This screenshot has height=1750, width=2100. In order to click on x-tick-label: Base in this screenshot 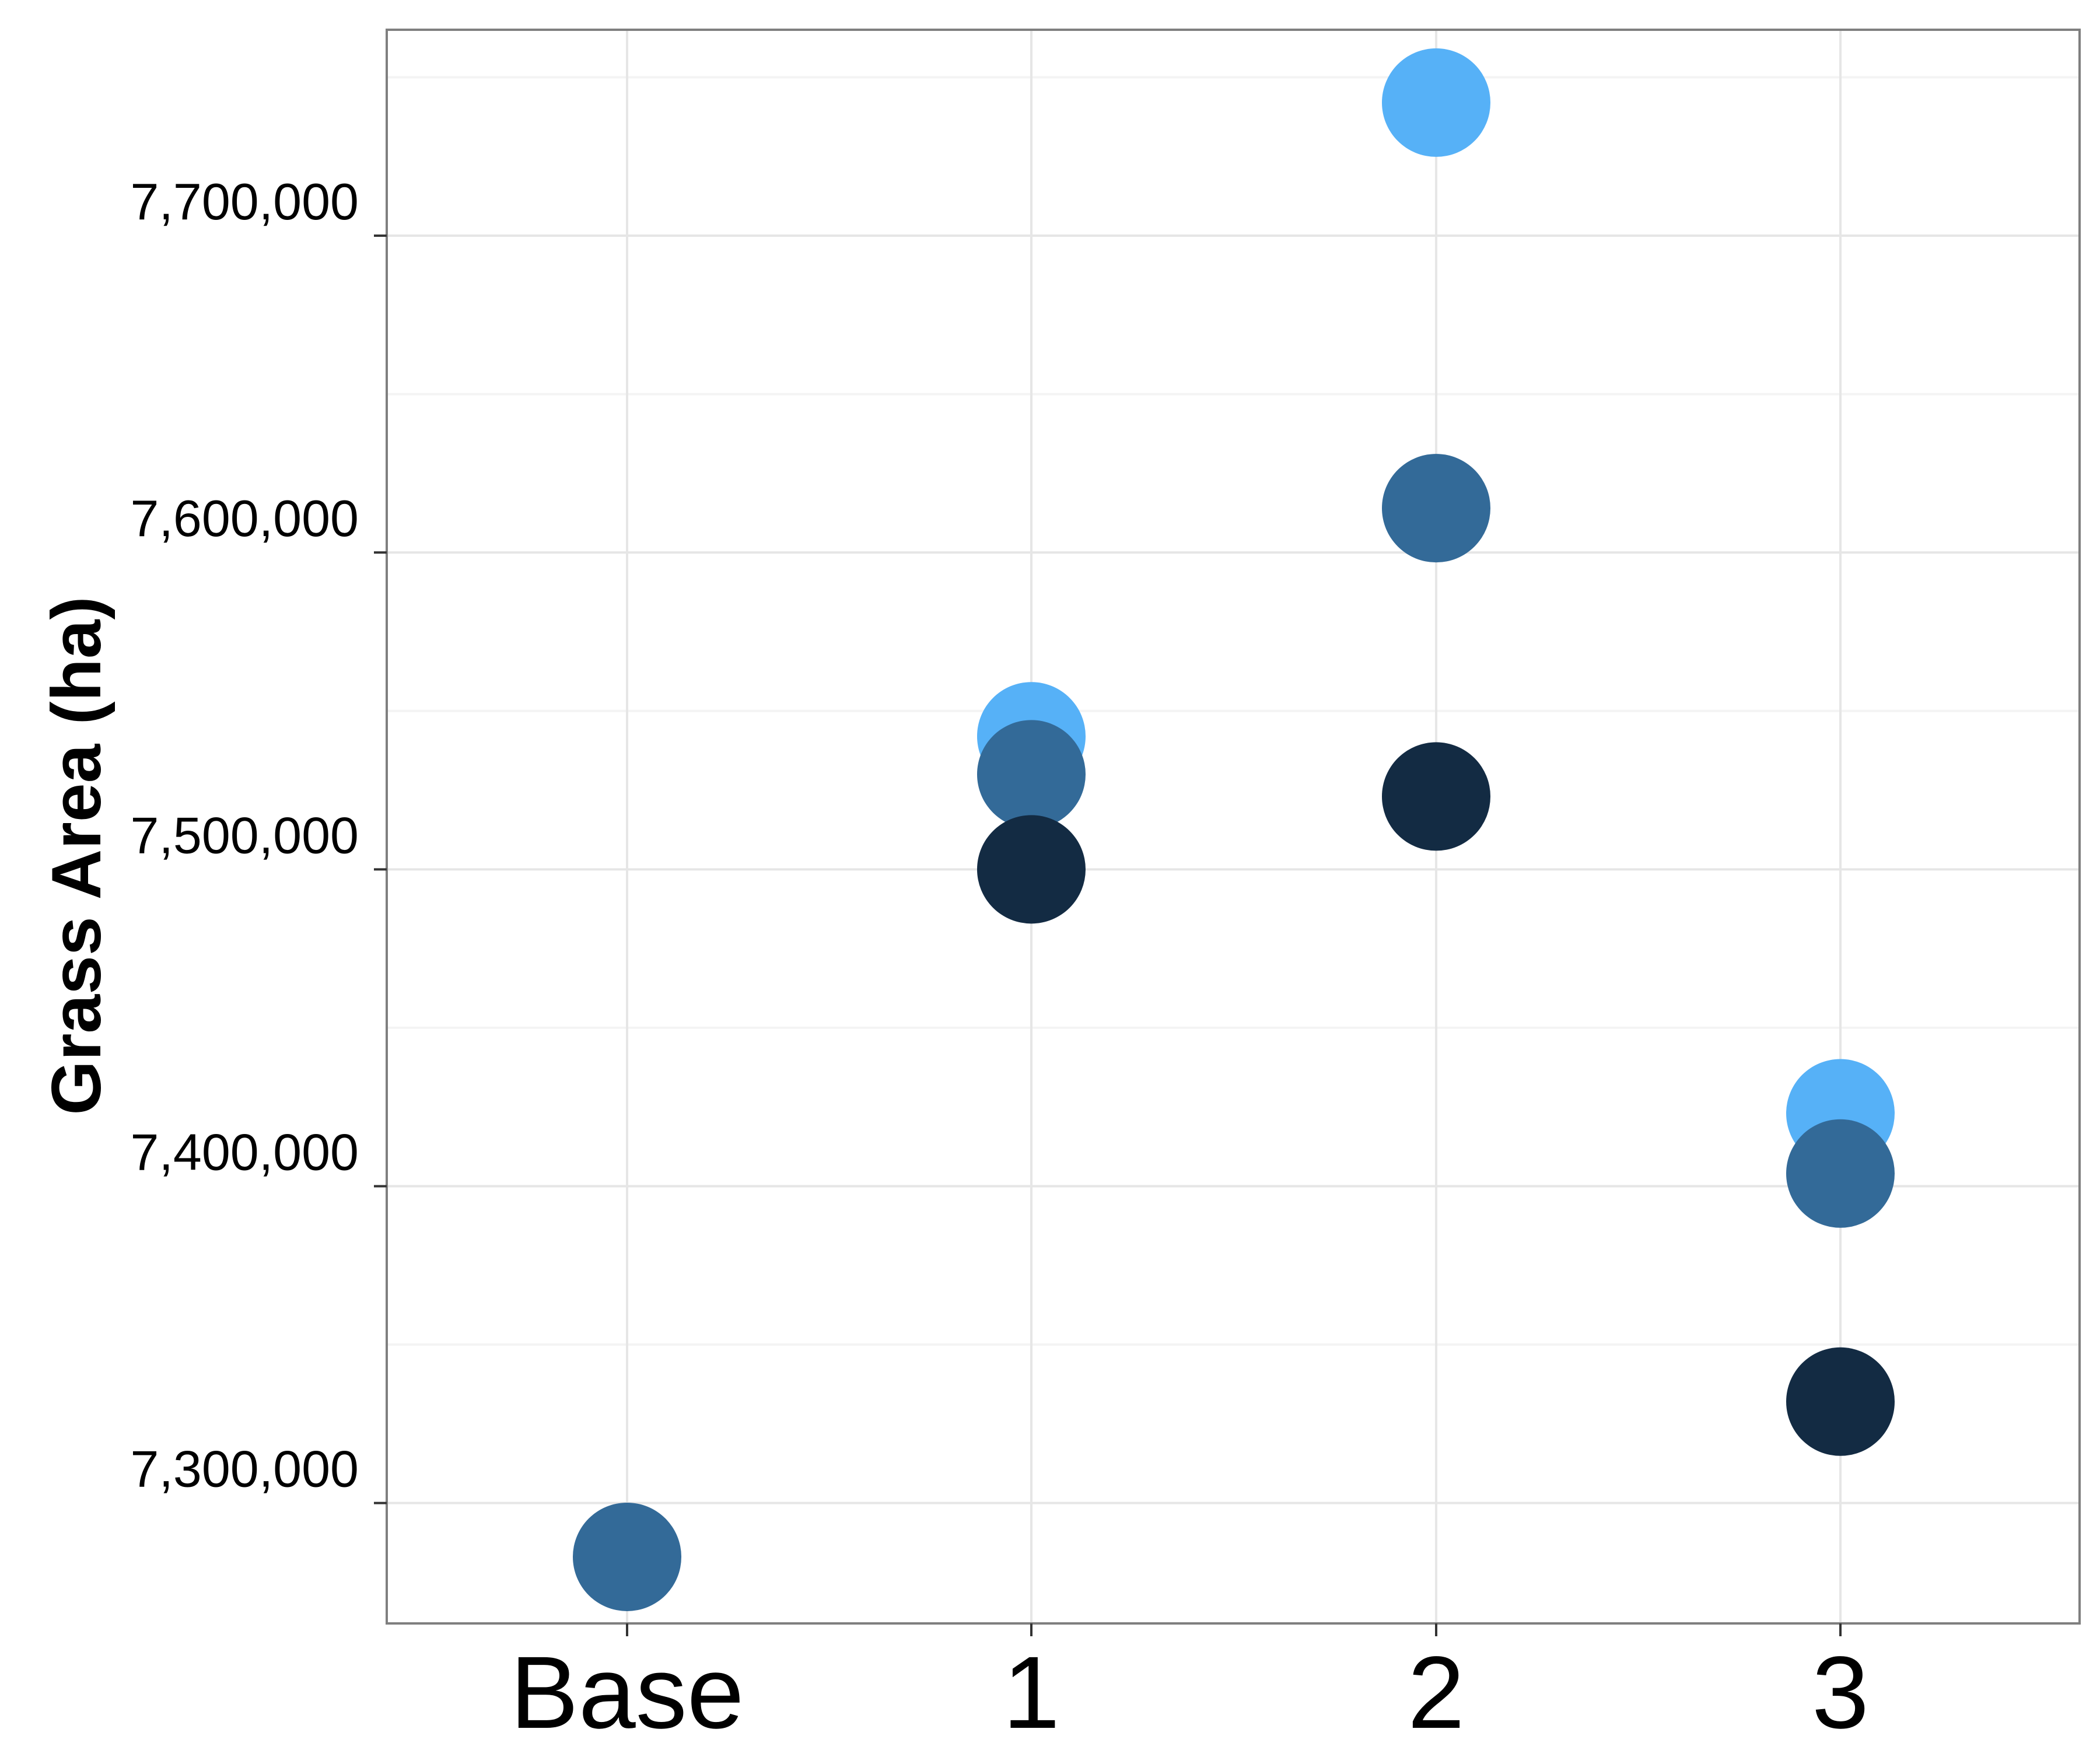, I will do `click(627, 1693)`.